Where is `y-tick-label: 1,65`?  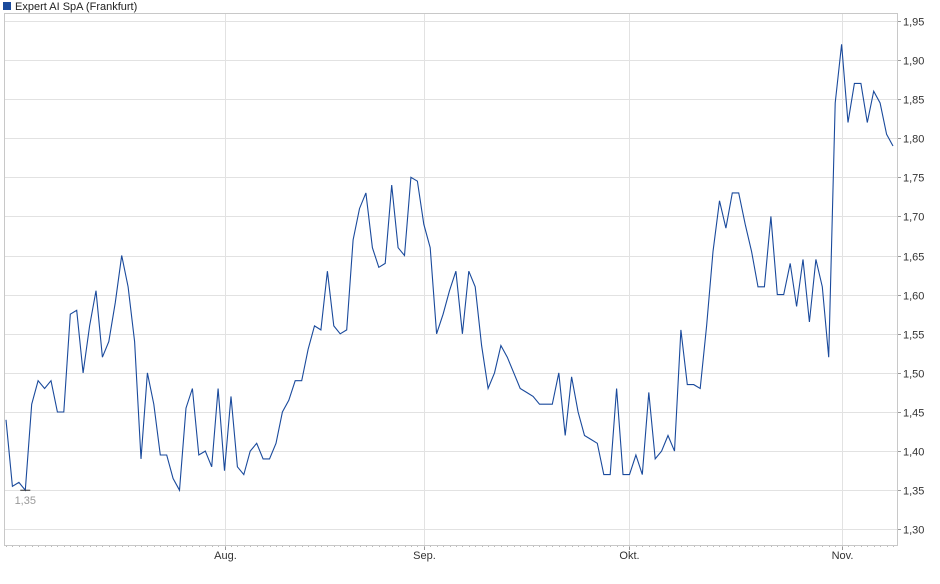 y-tick-label: 1,65 is located at coordinates (913, 258).